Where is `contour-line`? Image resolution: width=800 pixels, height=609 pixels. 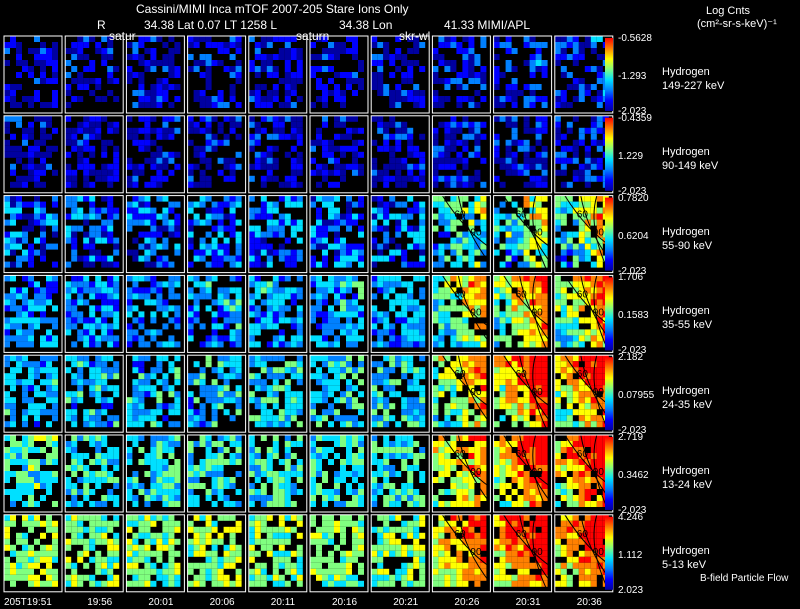
contour-line is located at coordinates (466, 461).